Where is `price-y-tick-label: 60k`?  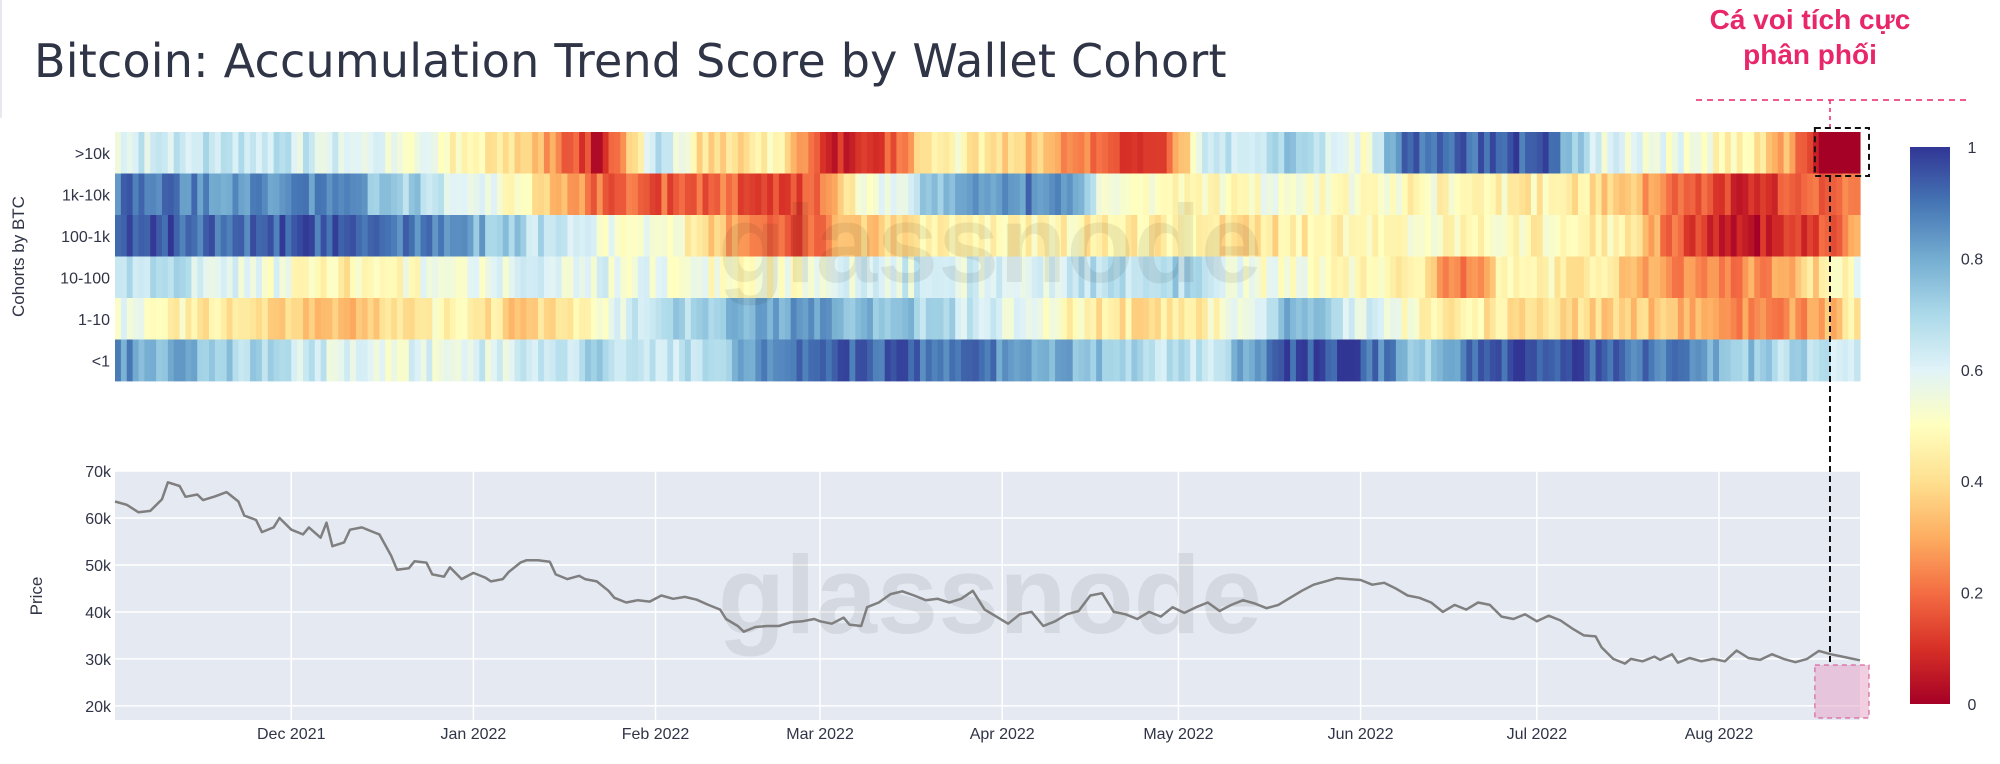 price-y-tick-label: 60k is located at coordinates (98, 519).